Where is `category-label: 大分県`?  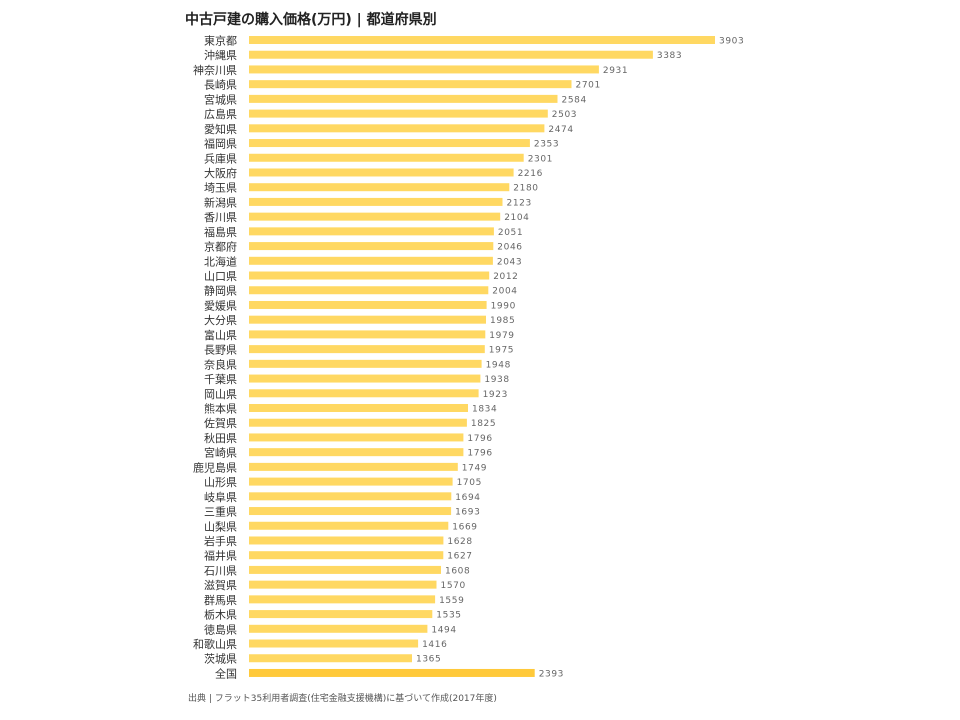 category-label: 大分県 is located at coordinates (220, 320).